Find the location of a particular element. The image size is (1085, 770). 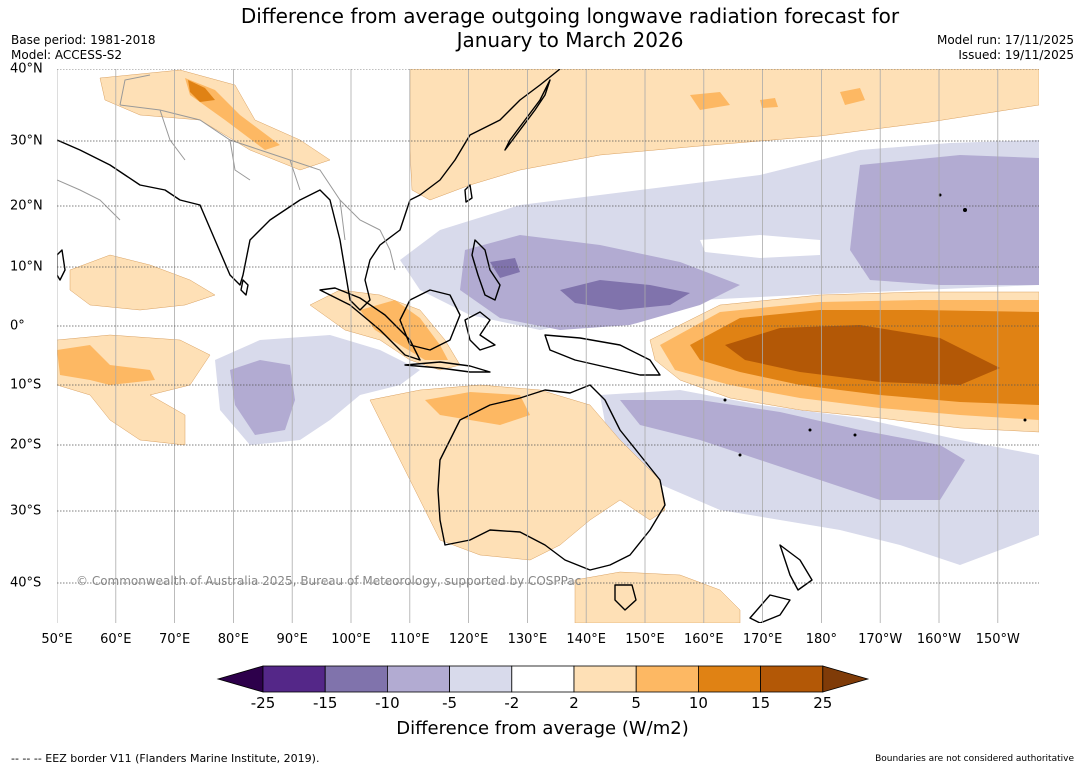

latitude-label: 40°N is located at coordinates (26, 69).